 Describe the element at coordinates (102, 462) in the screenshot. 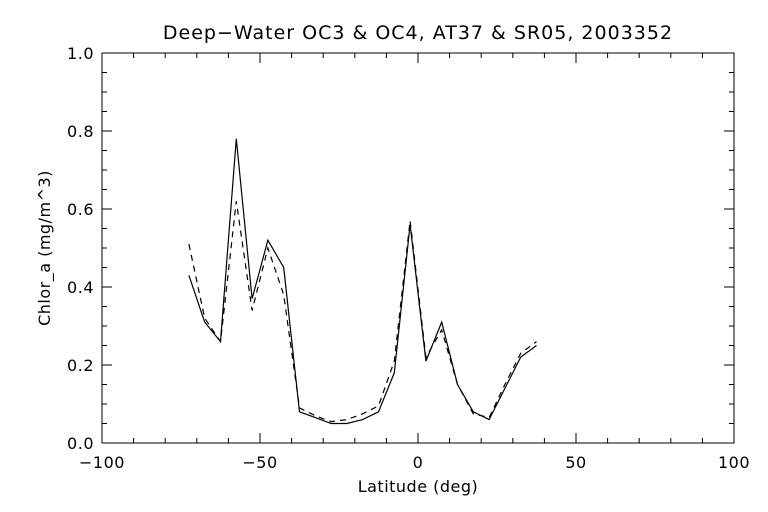

I see `x-tick-label: −100` at that location.